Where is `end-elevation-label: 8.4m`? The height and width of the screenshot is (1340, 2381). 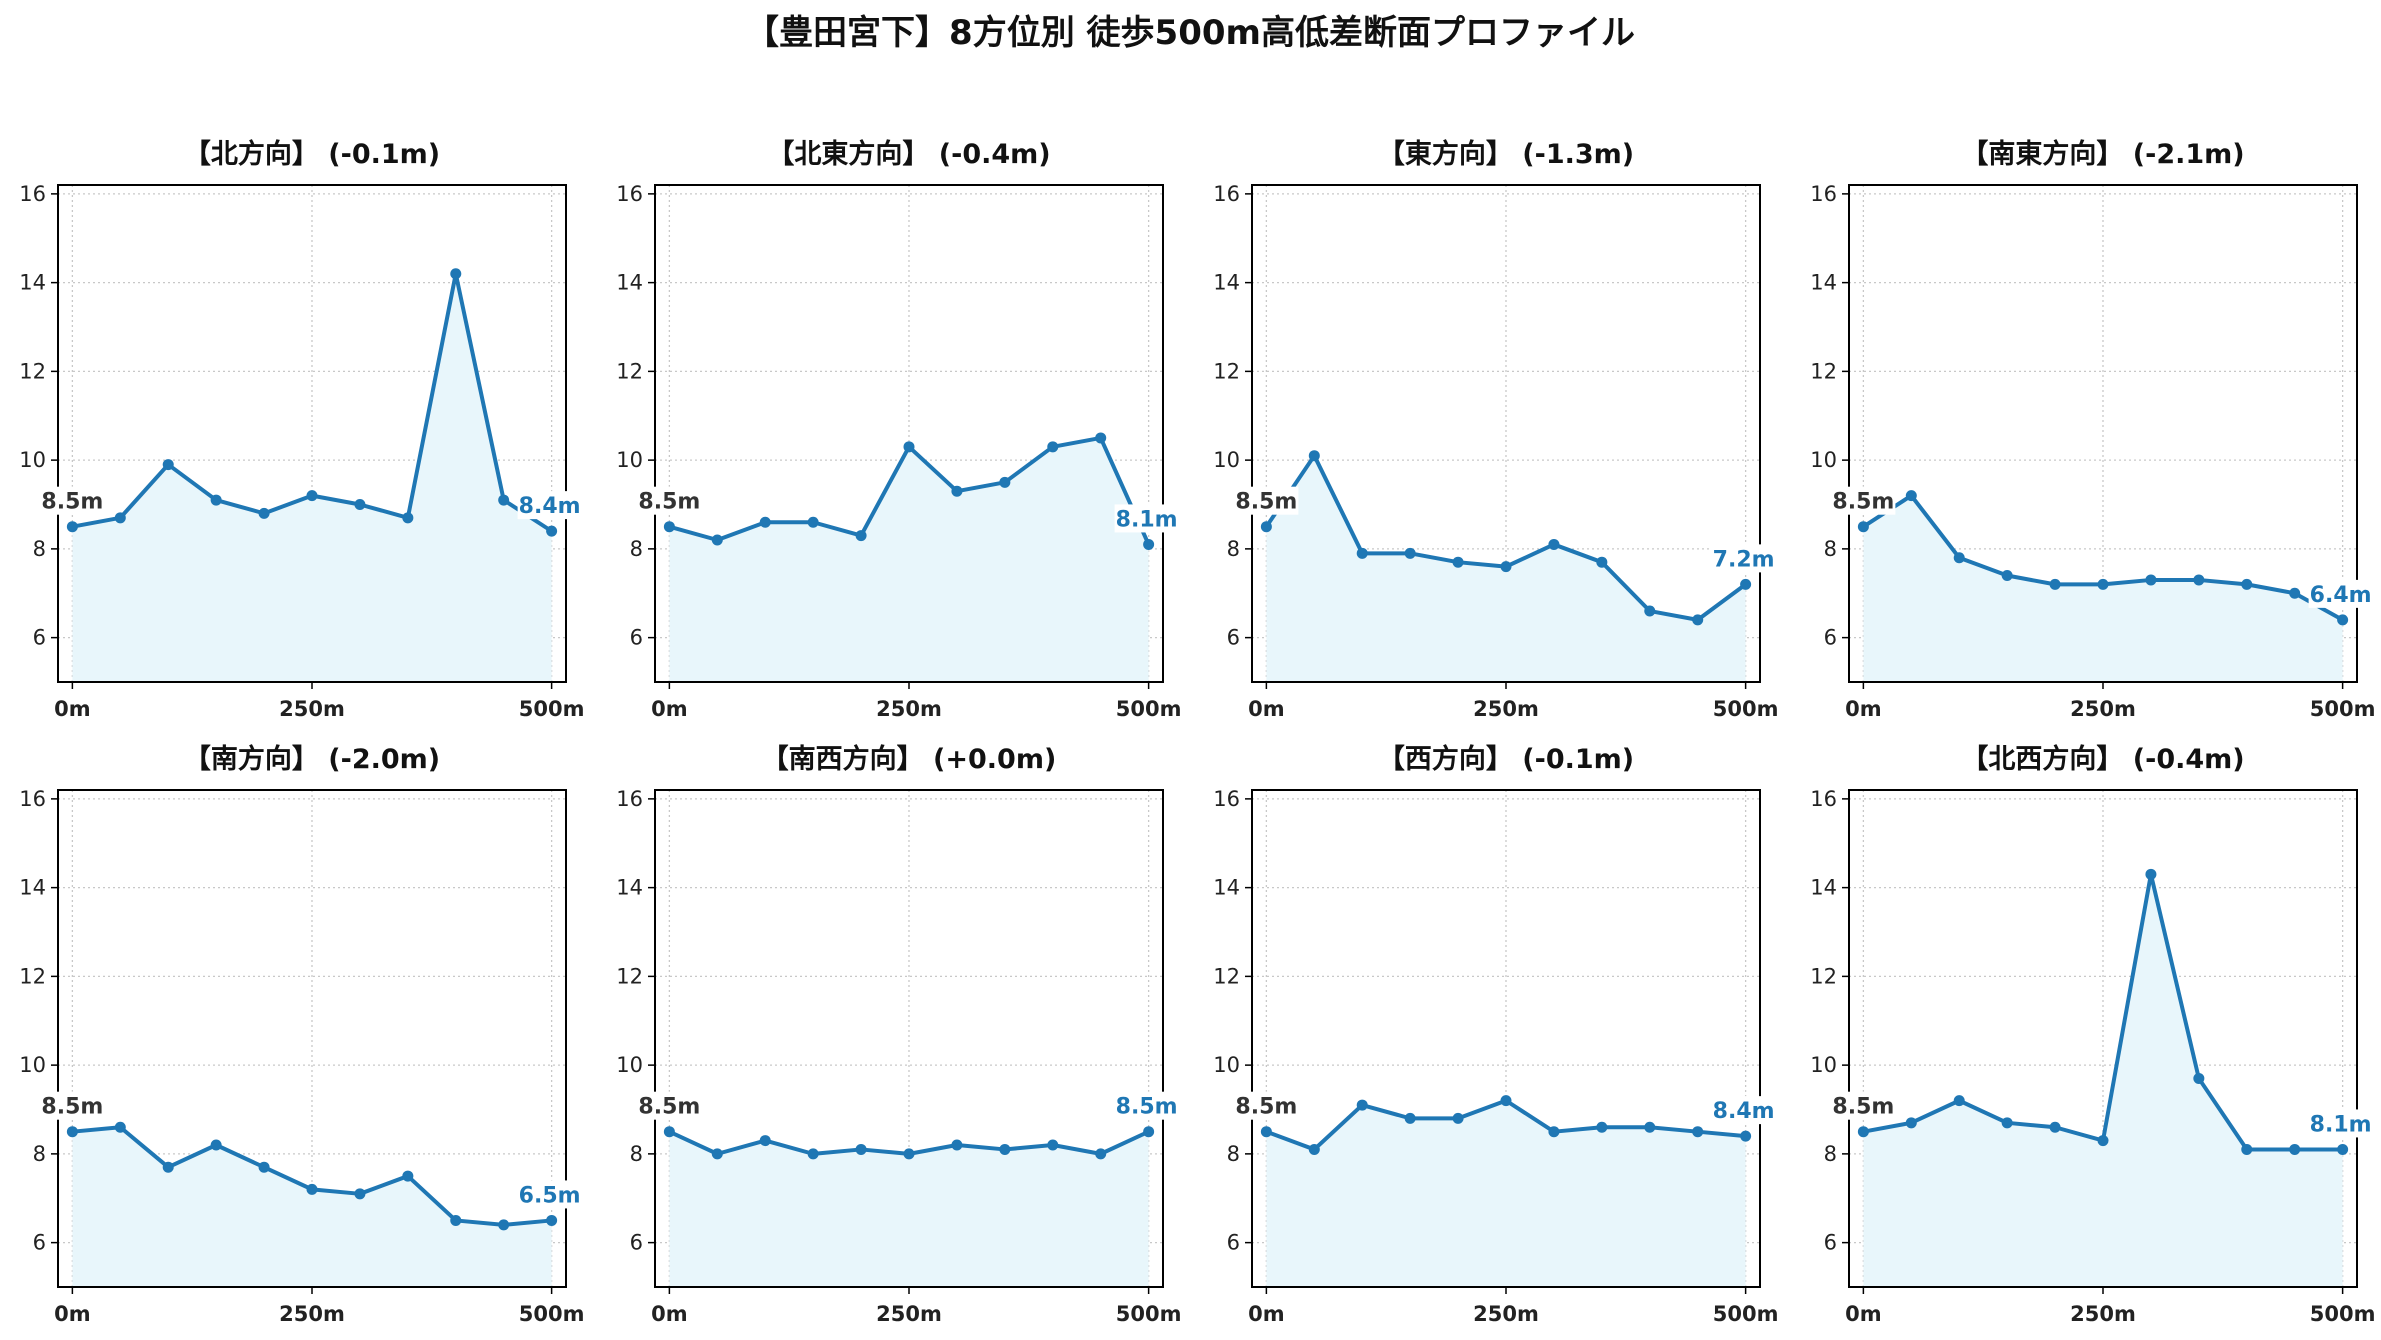
end-elevation-label: 8.4m is located at coordinates (1744, 1111).